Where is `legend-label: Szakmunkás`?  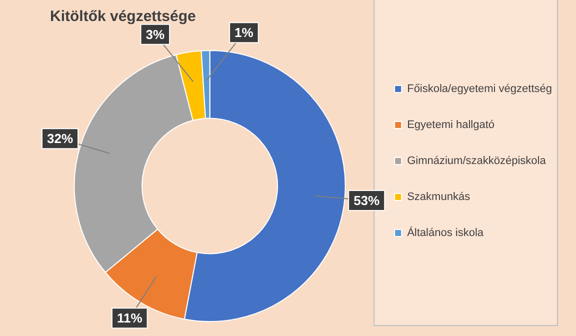
legend-label: Szakmunkás is located at coordinates (439, 197).